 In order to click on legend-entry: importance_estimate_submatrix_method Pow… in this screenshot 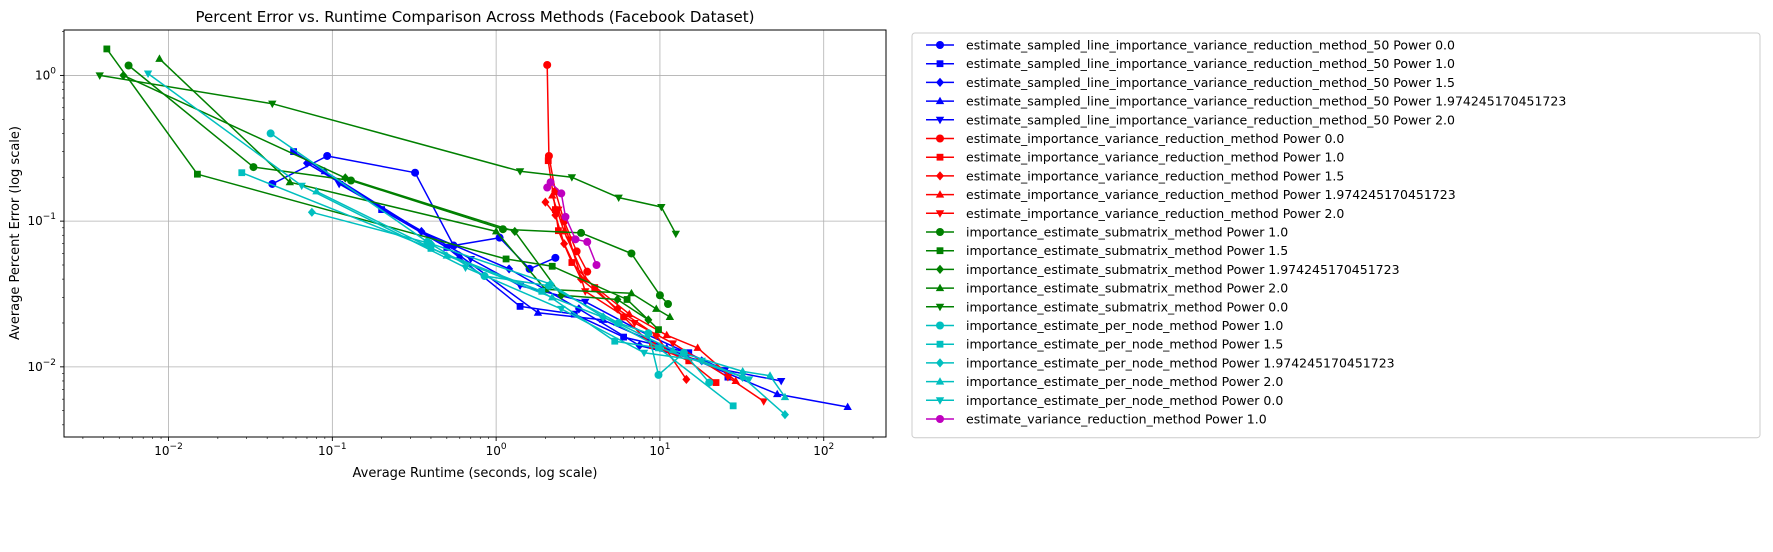, I will do `click(1107, 250)`.